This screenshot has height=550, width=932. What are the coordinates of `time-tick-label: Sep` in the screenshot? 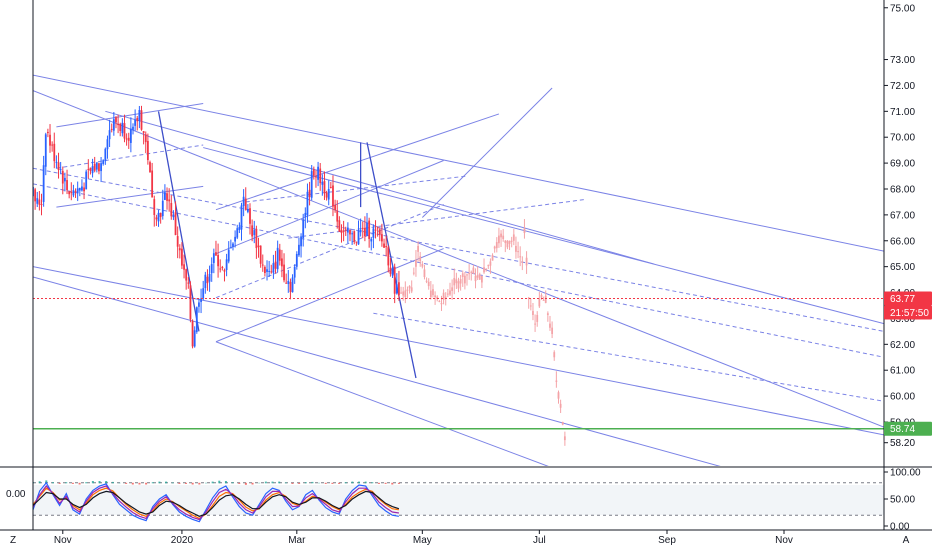 It's located at (667, 540).